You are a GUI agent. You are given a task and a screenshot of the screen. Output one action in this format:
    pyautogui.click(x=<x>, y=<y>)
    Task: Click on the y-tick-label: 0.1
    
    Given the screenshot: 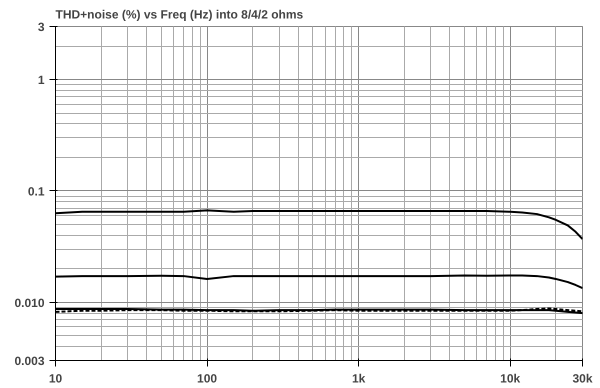 What is the action you would take?
    pyautogui.click(x=36, y=191)
    